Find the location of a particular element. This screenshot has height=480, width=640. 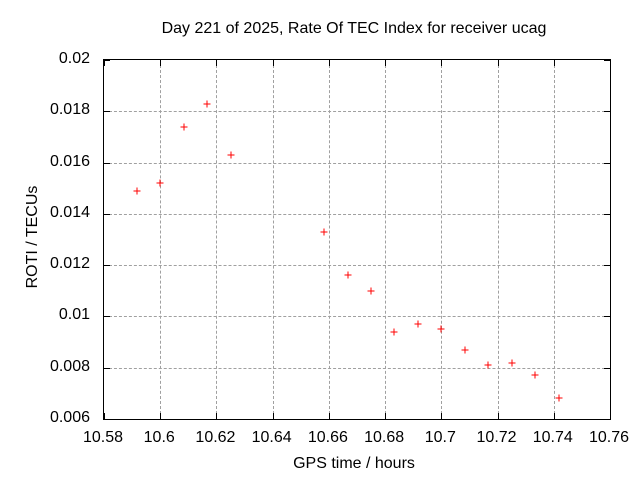

x-axis-label: GPS time / hours is located at coordinates (354, 463).